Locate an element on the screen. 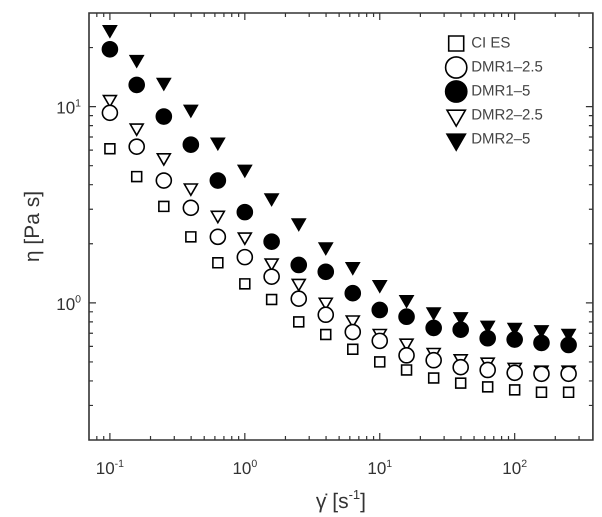 The image size is (602, 517). legend-label: DMR2–5 is located at coordinates (500, 139).